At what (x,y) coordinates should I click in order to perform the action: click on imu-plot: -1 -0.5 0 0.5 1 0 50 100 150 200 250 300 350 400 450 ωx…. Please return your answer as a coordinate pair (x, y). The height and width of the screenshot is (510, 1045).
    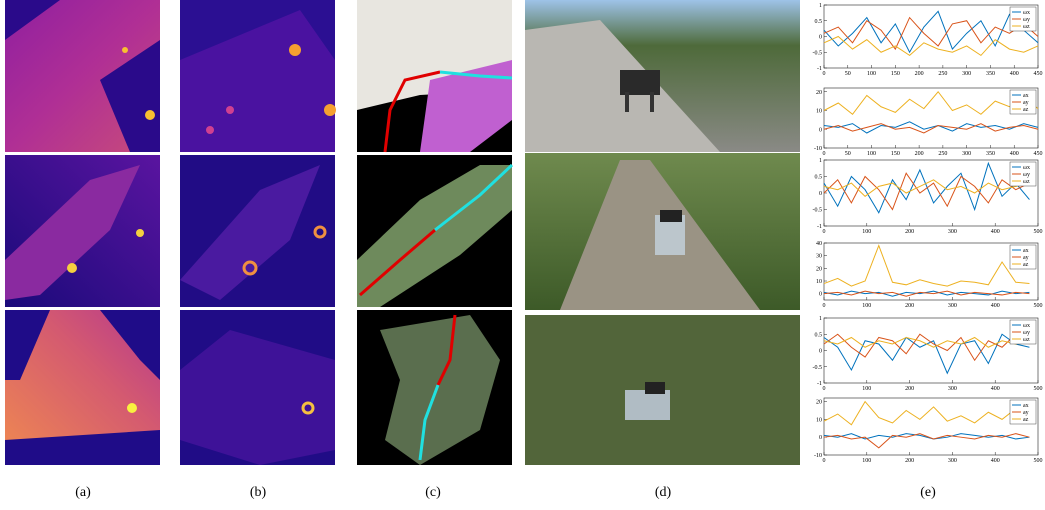
    Looking at the image, I should click on (928, 40).